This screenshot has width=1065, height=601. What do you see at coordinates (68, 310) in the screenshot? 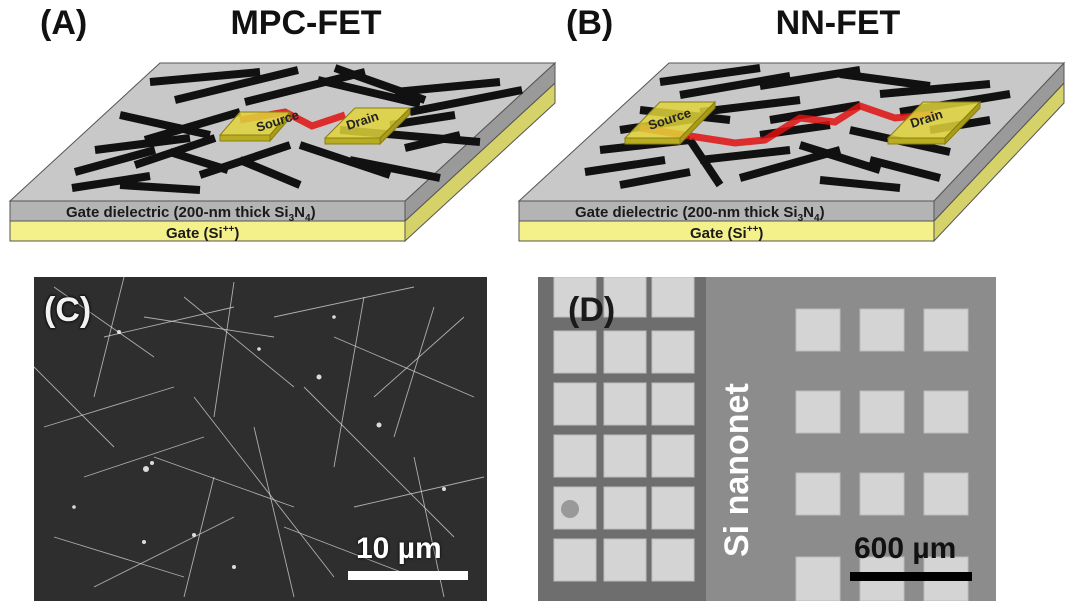
I see `panel-c-letter: (C)` at bounding box center [68, 310].